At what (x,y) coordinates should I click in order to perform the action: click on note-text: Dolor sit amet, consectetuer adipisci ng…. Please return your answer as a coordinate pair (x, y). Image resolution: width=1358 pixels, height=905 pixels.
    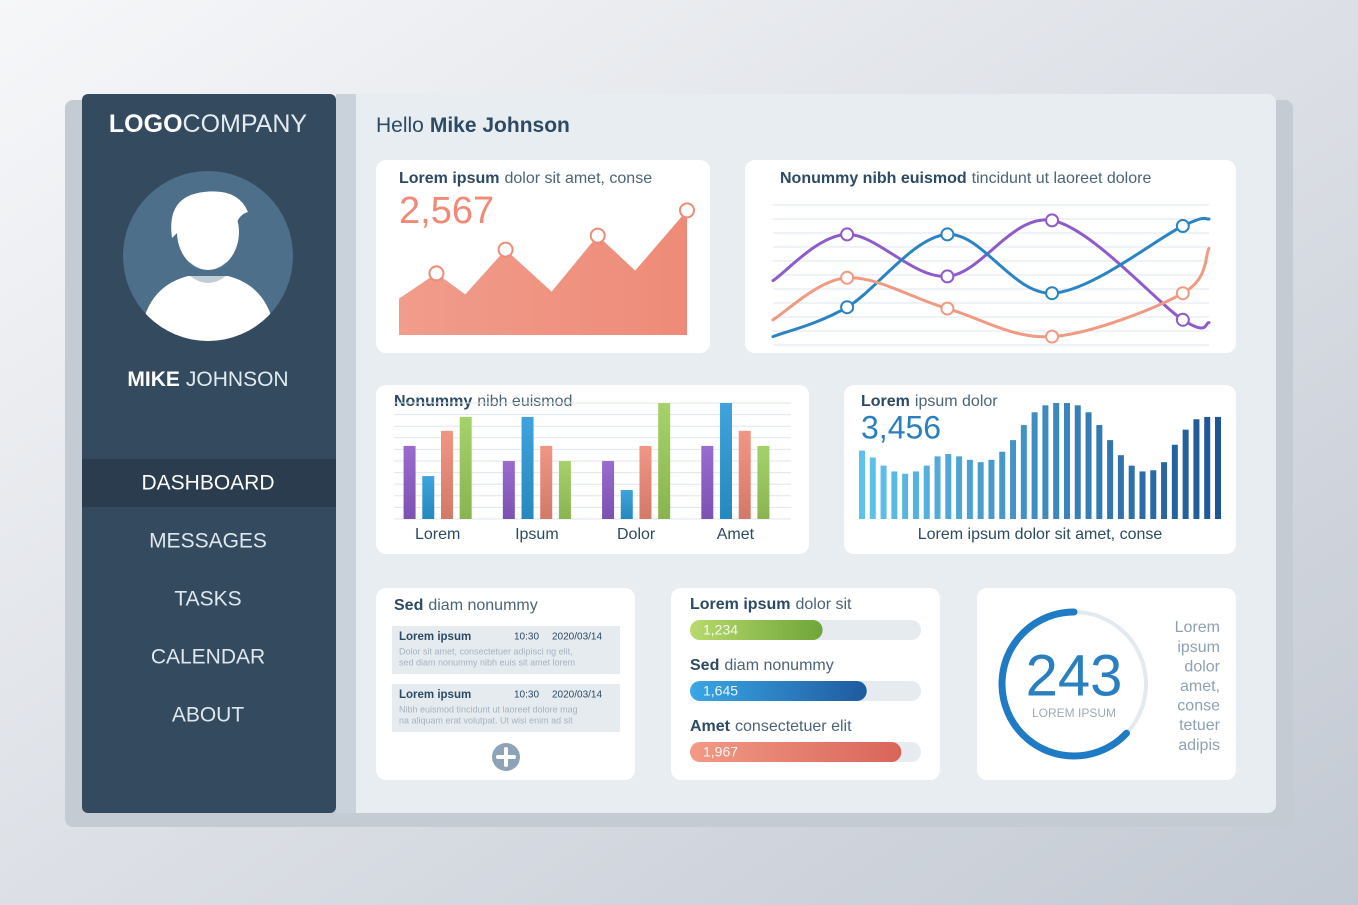
    Looking at the image, I should click on (486, 651).